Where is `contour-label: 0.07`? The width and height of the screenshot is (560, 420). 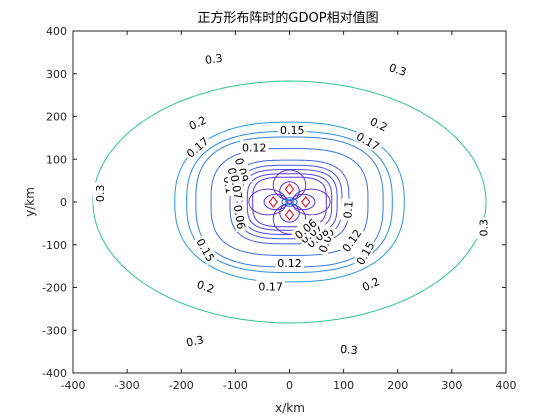
contour-label: 0.07 is located at coordinates (236, 187).